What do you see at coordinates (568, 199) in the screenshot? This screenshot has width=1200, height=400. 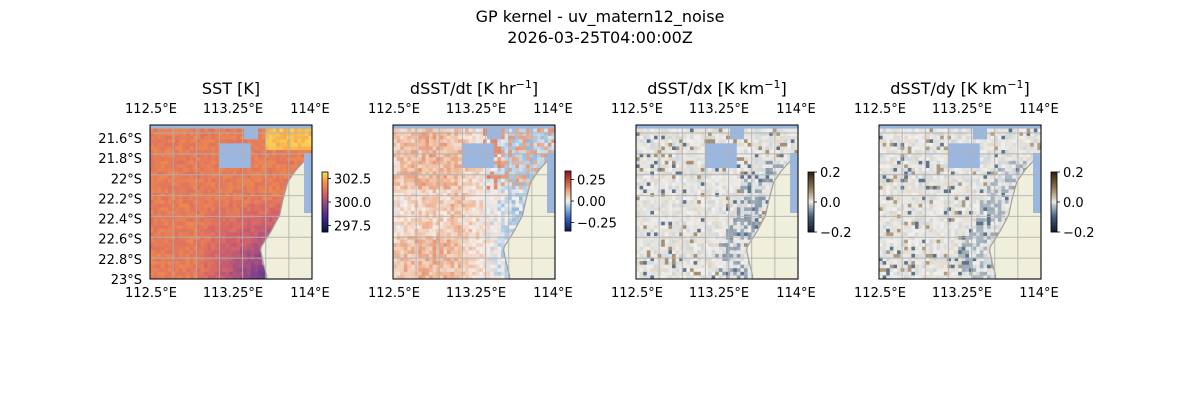 I see `colorbar-segment` at bounding box center [568, 199].